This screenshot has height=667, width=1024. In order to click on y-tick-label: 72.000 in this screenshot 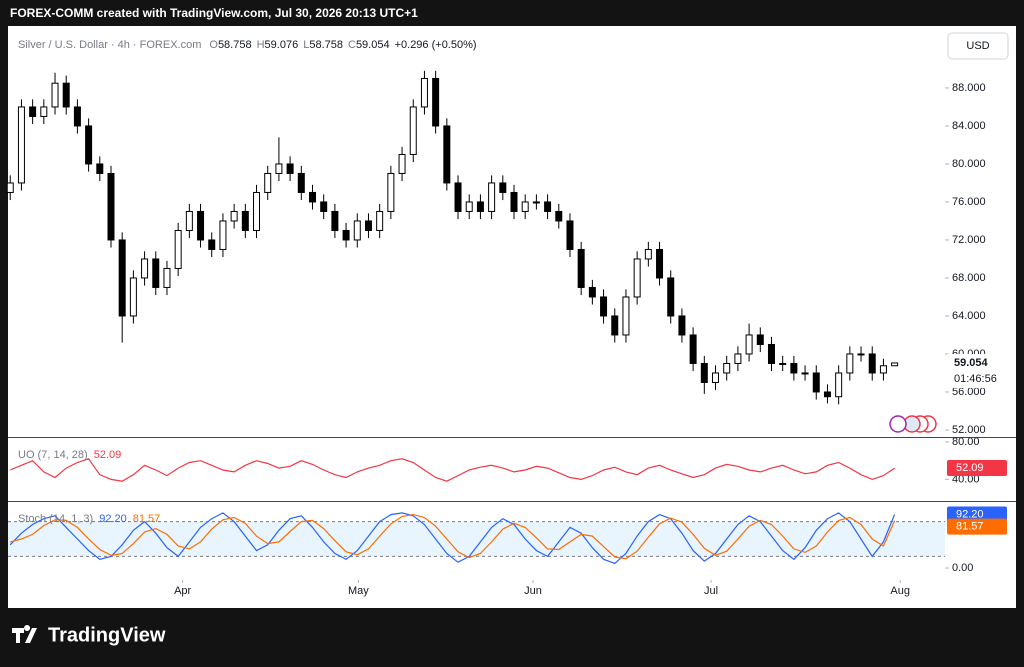, I will do `click(969, 240)`.